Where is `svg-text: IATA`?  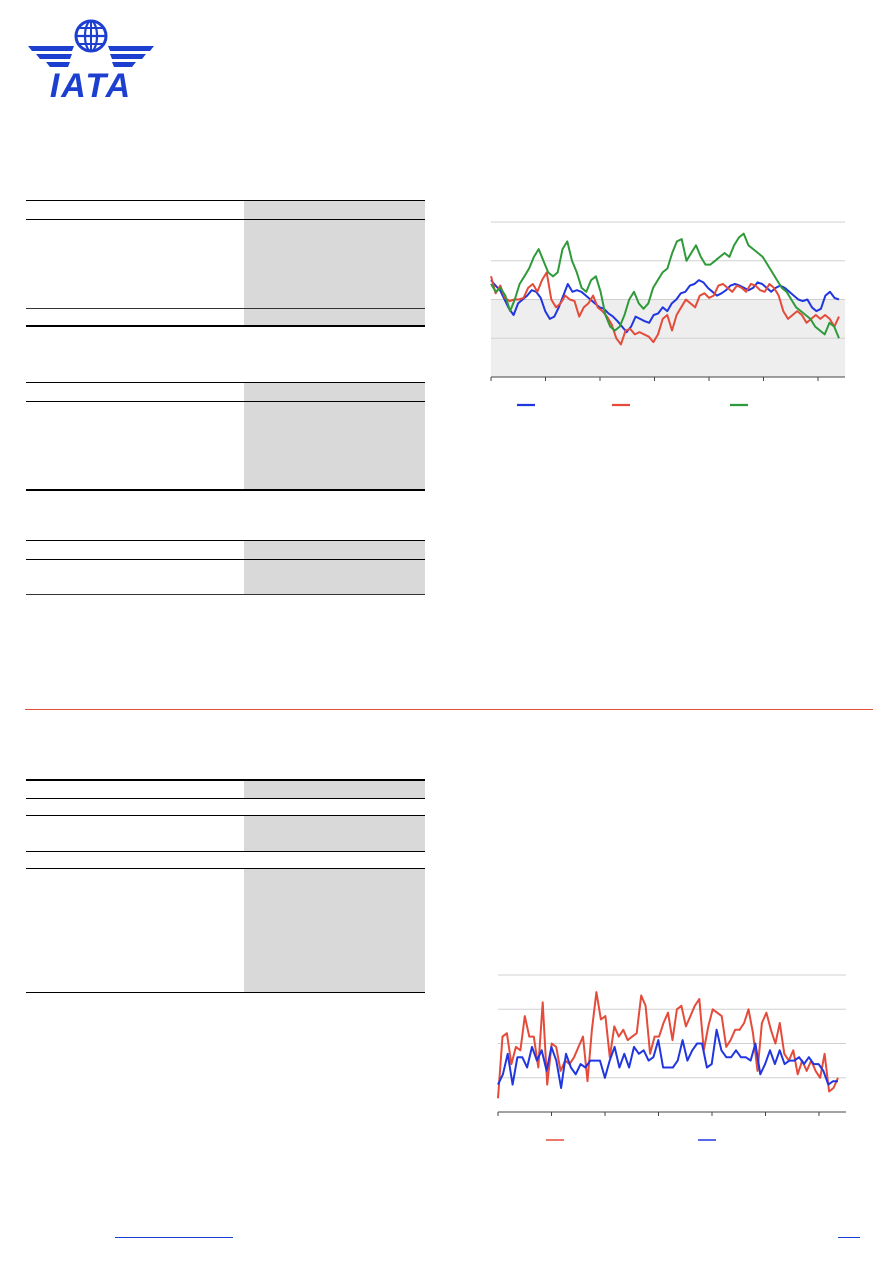 svg-text: IATA is located at coordinates (91, 83).